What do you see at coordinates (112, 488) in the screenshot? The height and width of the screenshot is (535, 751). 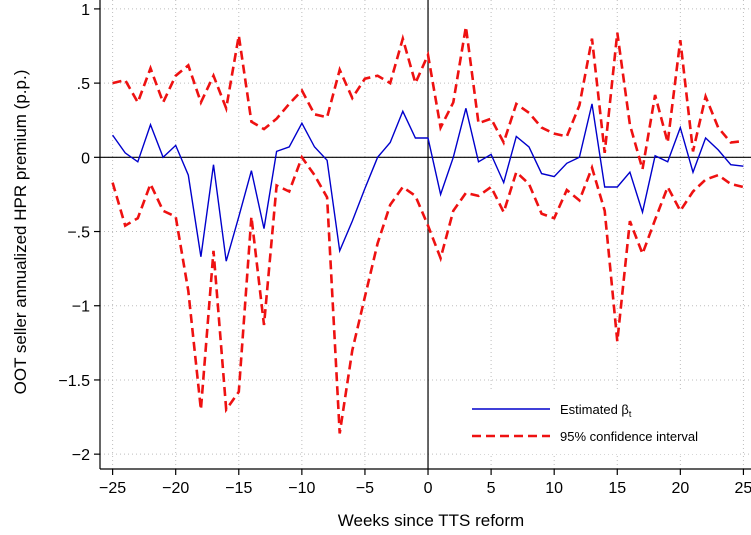 I see `x-tick-label-0: −25` at bounding box center [112, 488].